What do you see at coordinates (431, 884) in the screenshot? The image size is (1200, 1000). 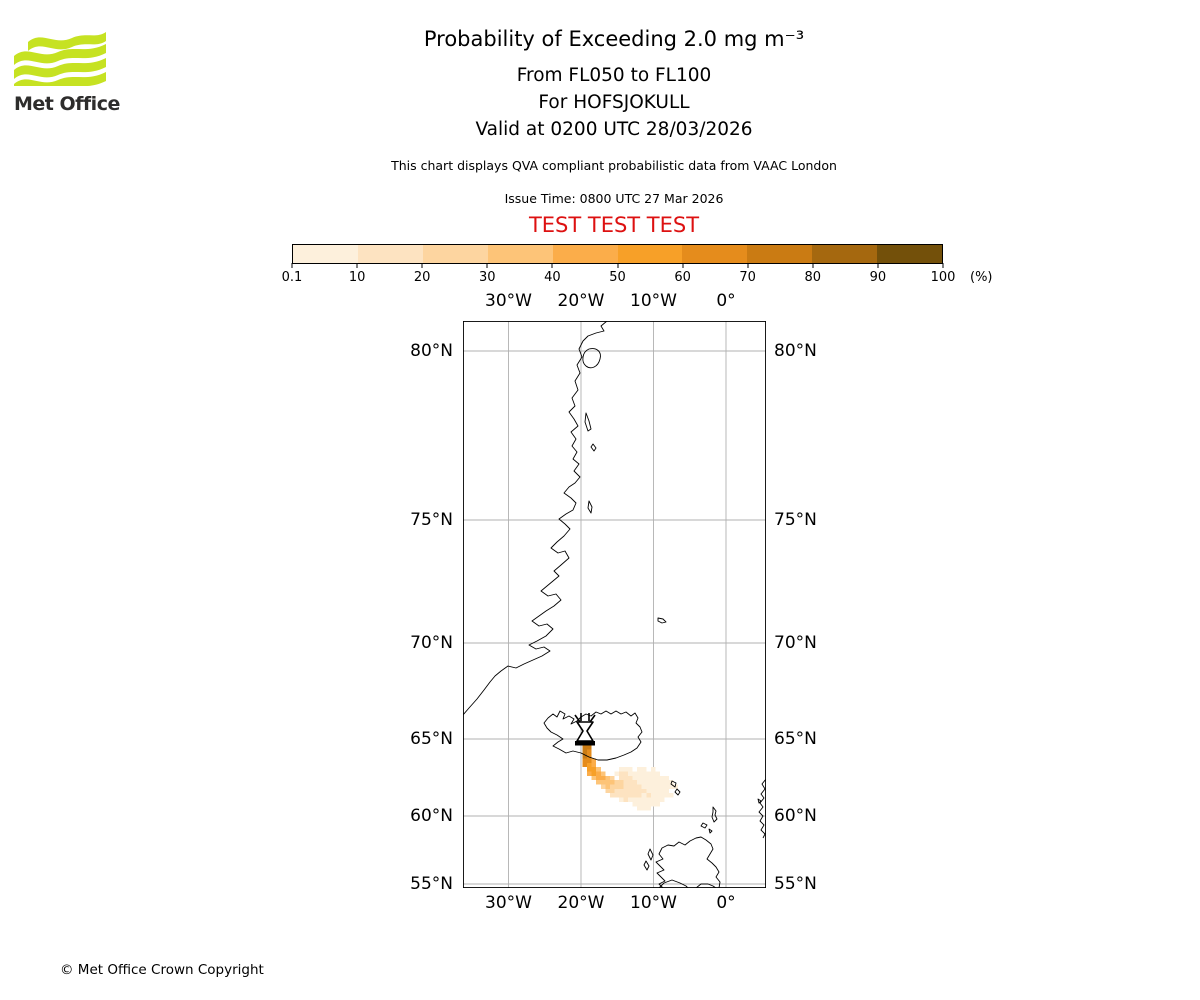 I see `lat-tick-label-left: 55°N` at bounding box center [431, 884].